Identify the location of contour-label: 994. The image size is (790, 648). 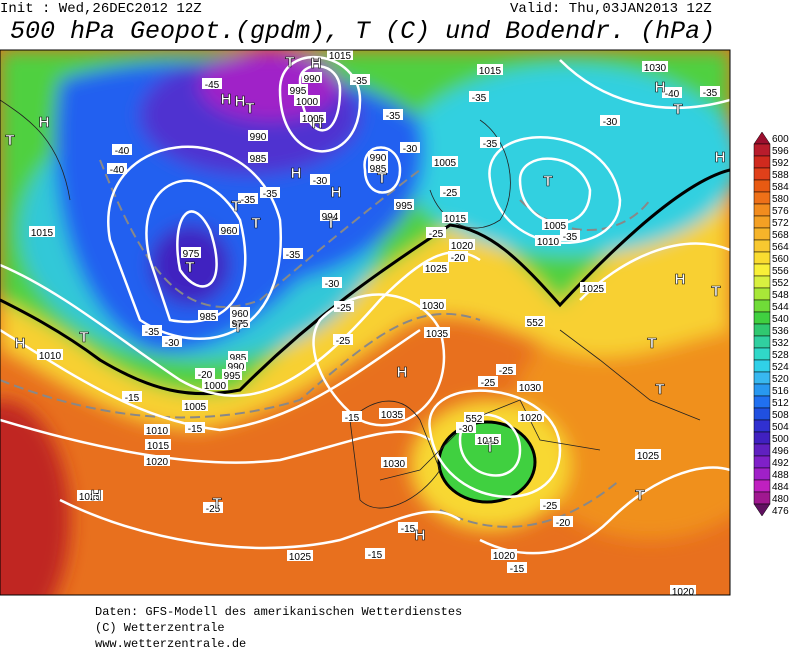
(330, 217).